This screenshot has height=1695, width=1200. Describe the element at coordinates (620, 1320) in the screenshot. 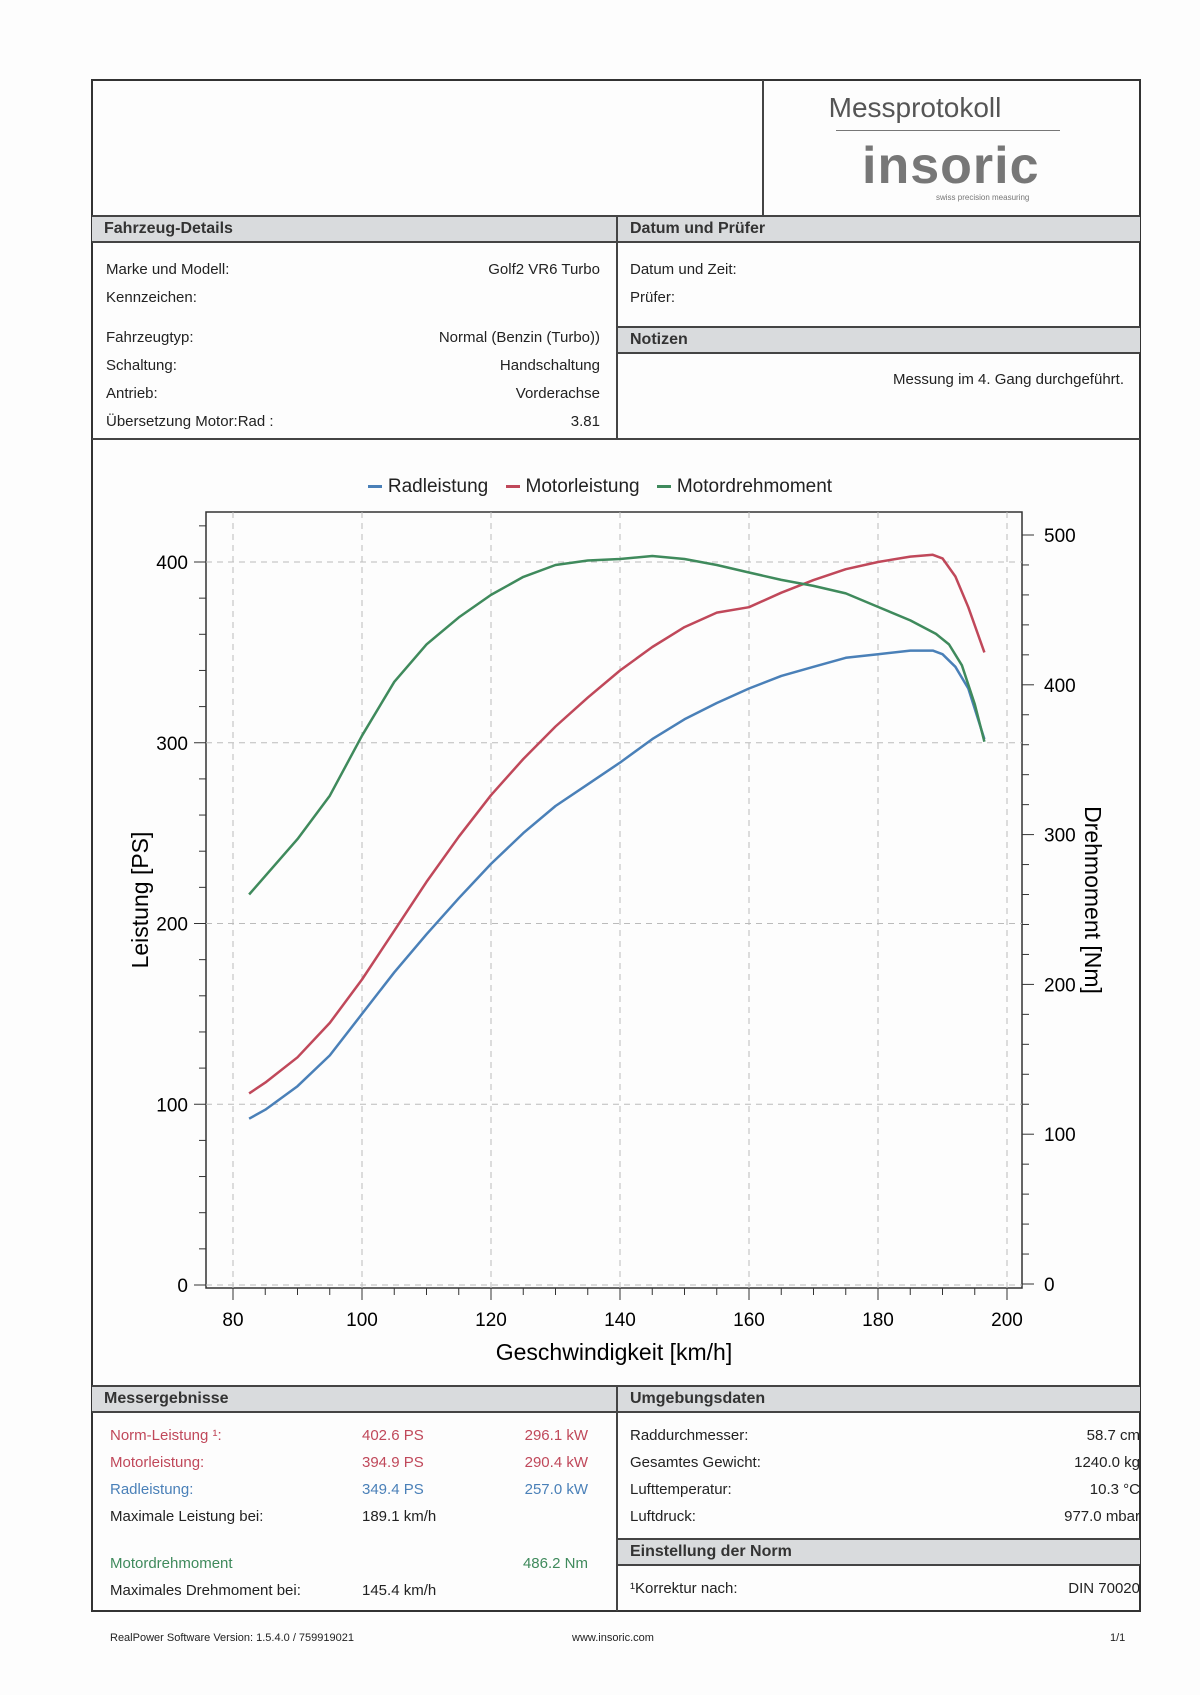

I see `x-tick-label: 140` at that location.